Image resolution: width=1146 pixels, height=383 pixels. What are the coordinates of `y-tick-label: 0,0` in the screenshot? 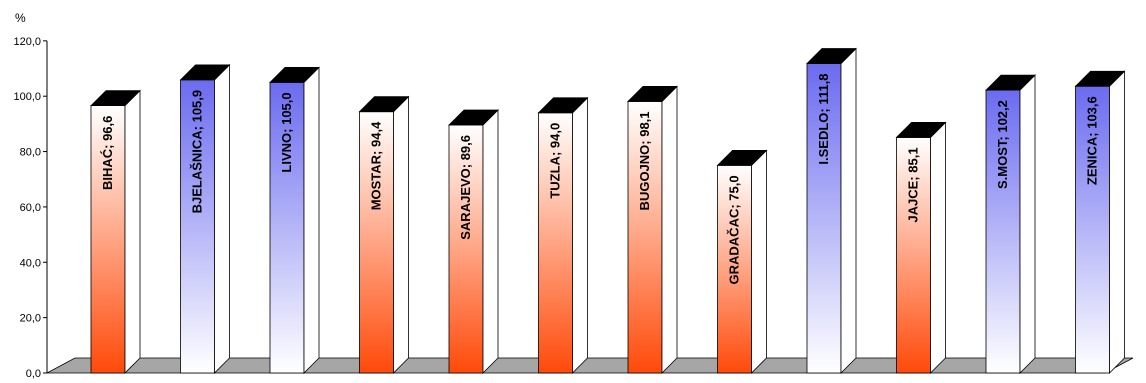 It's located at (33, 374).